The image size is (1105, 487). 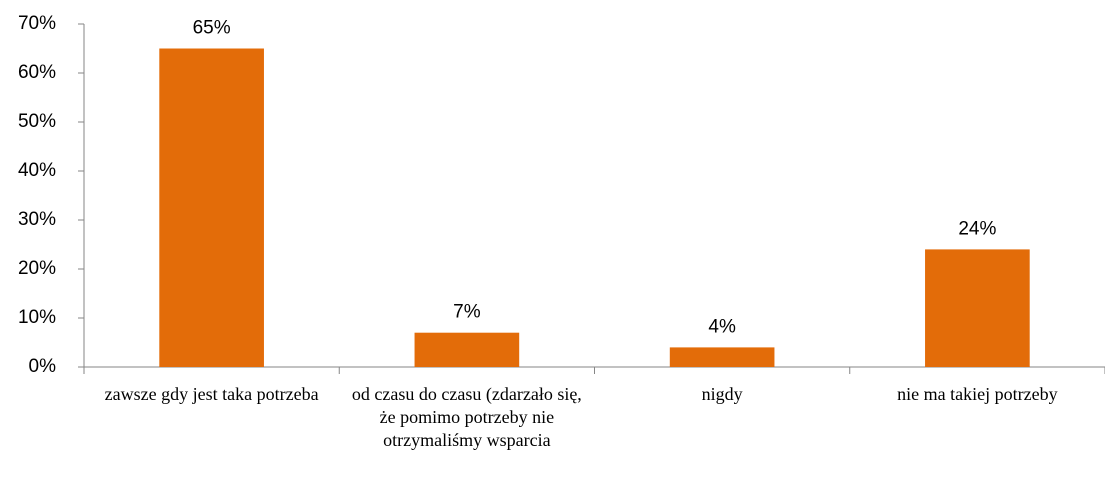 I want to click on y-tick-label: 50%, so click(x=37, y=121).